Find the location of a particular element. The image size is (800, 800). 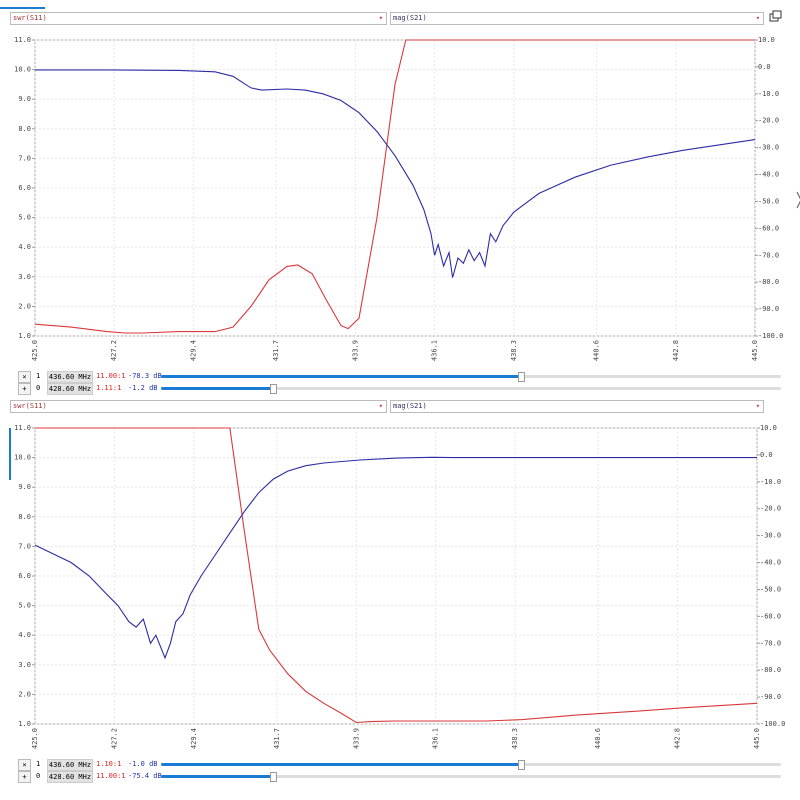

y2-tick-label: -90.0 is located at coordinates (768, 309).